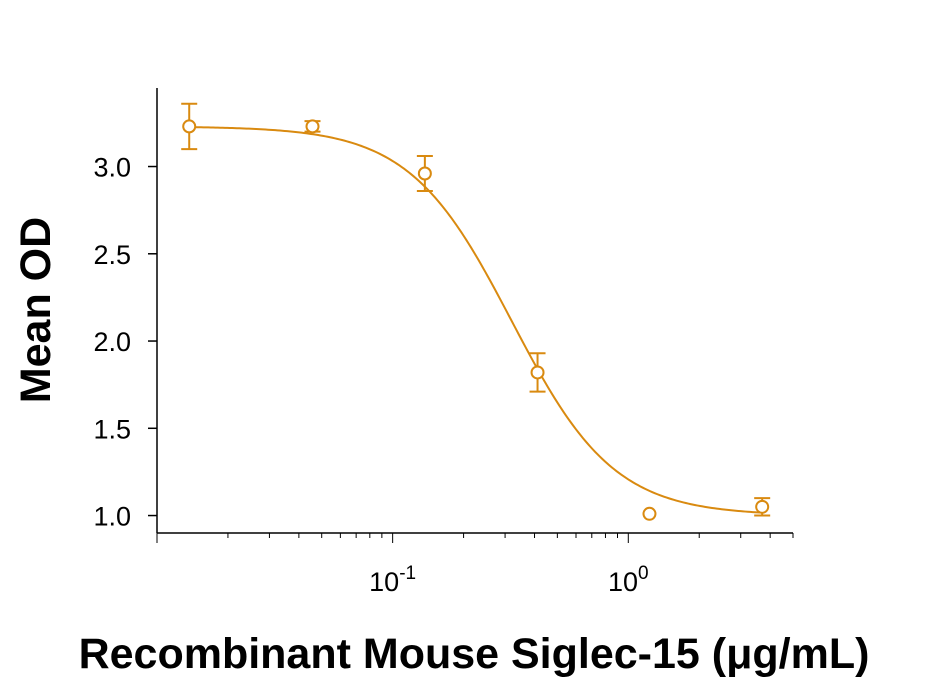 The image size is (936, 684). I want to click on y-tick-label: 3.0, so click(112, 168).